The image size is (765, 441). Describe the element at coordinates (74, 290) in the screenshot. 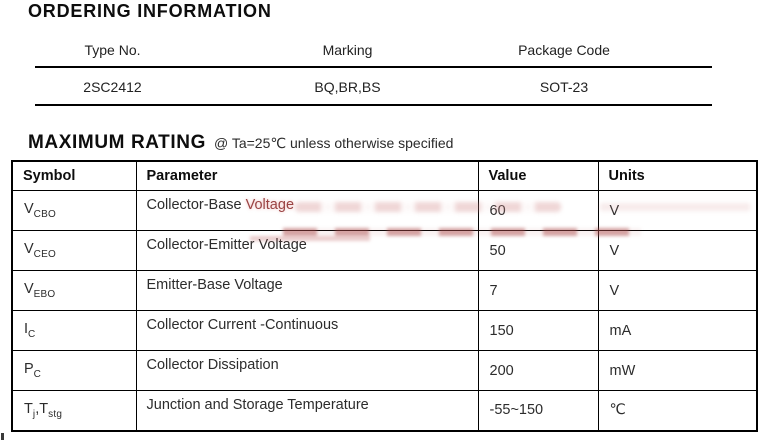

I see `symbol-cell: VEBO` at that location.